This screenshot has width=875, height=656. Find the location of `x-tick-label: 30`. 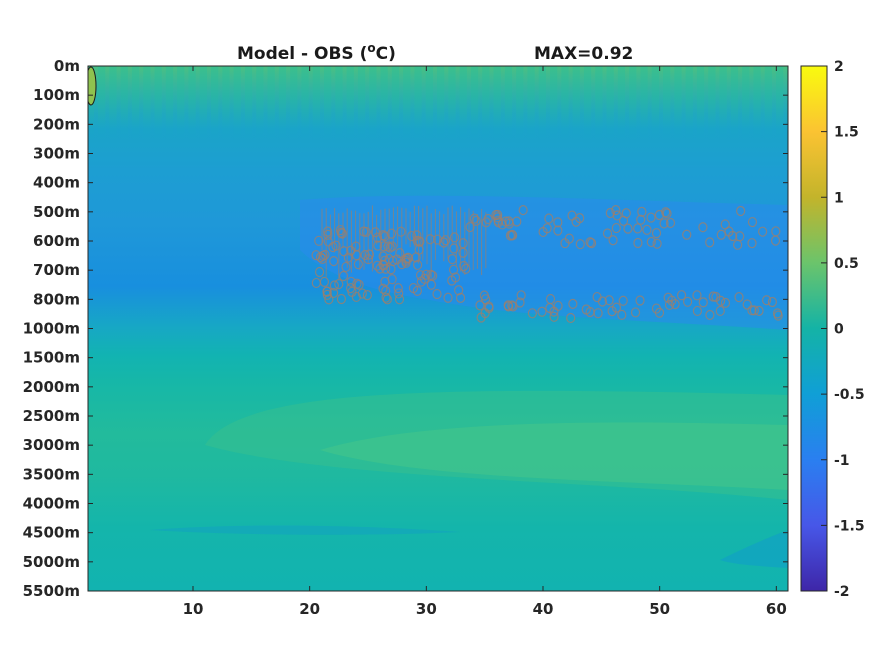

x-tick-label: 30 is located at coordinates (426, 609).